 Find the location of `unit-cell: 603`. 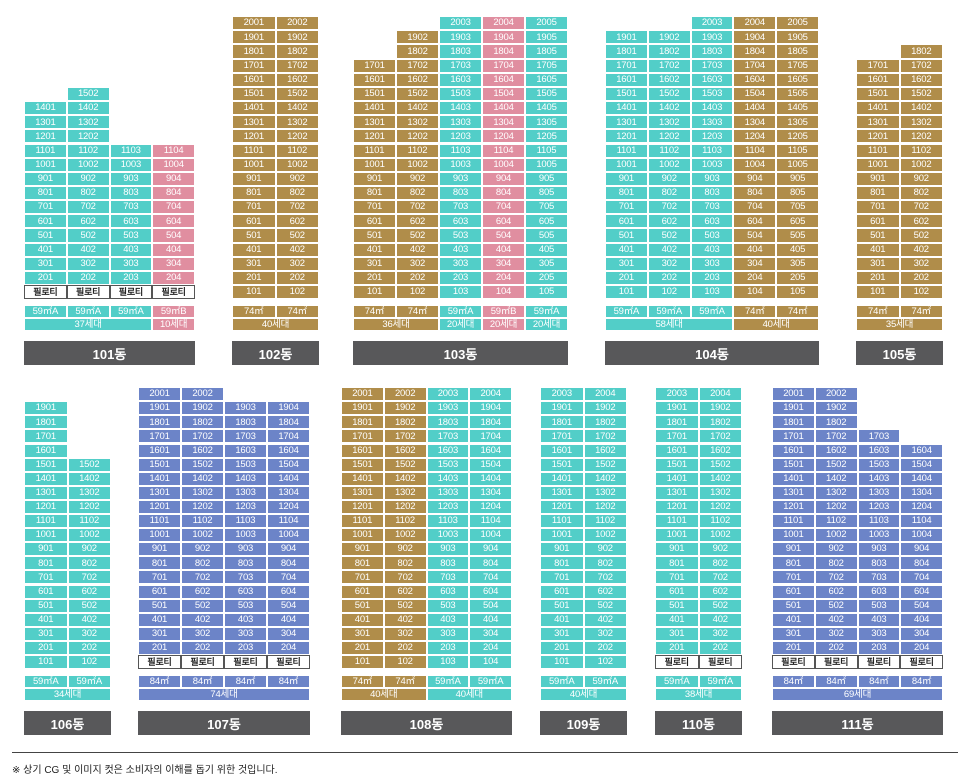

unit-cell: 603 is located at coordinates (131, 221).